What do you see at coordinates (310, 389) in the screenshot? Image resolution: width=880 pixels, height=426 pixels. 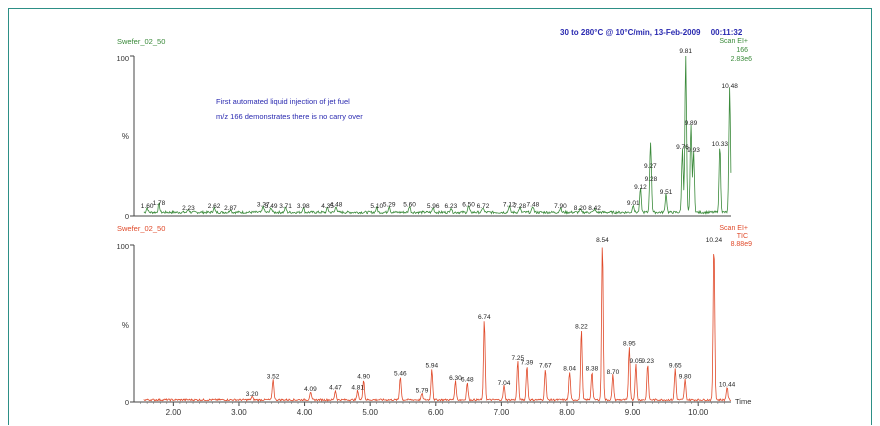 I see `bottom-peak-label: 4.09` at bounding box center [310, 389].